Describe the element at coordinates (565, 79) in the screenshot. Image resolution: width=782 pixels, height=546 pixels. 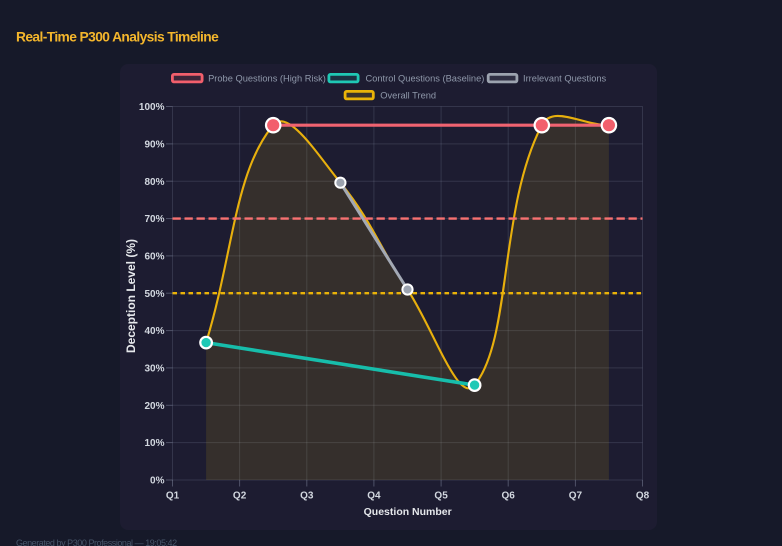
I see `svg-text: Irrelevant Questions` at that location.